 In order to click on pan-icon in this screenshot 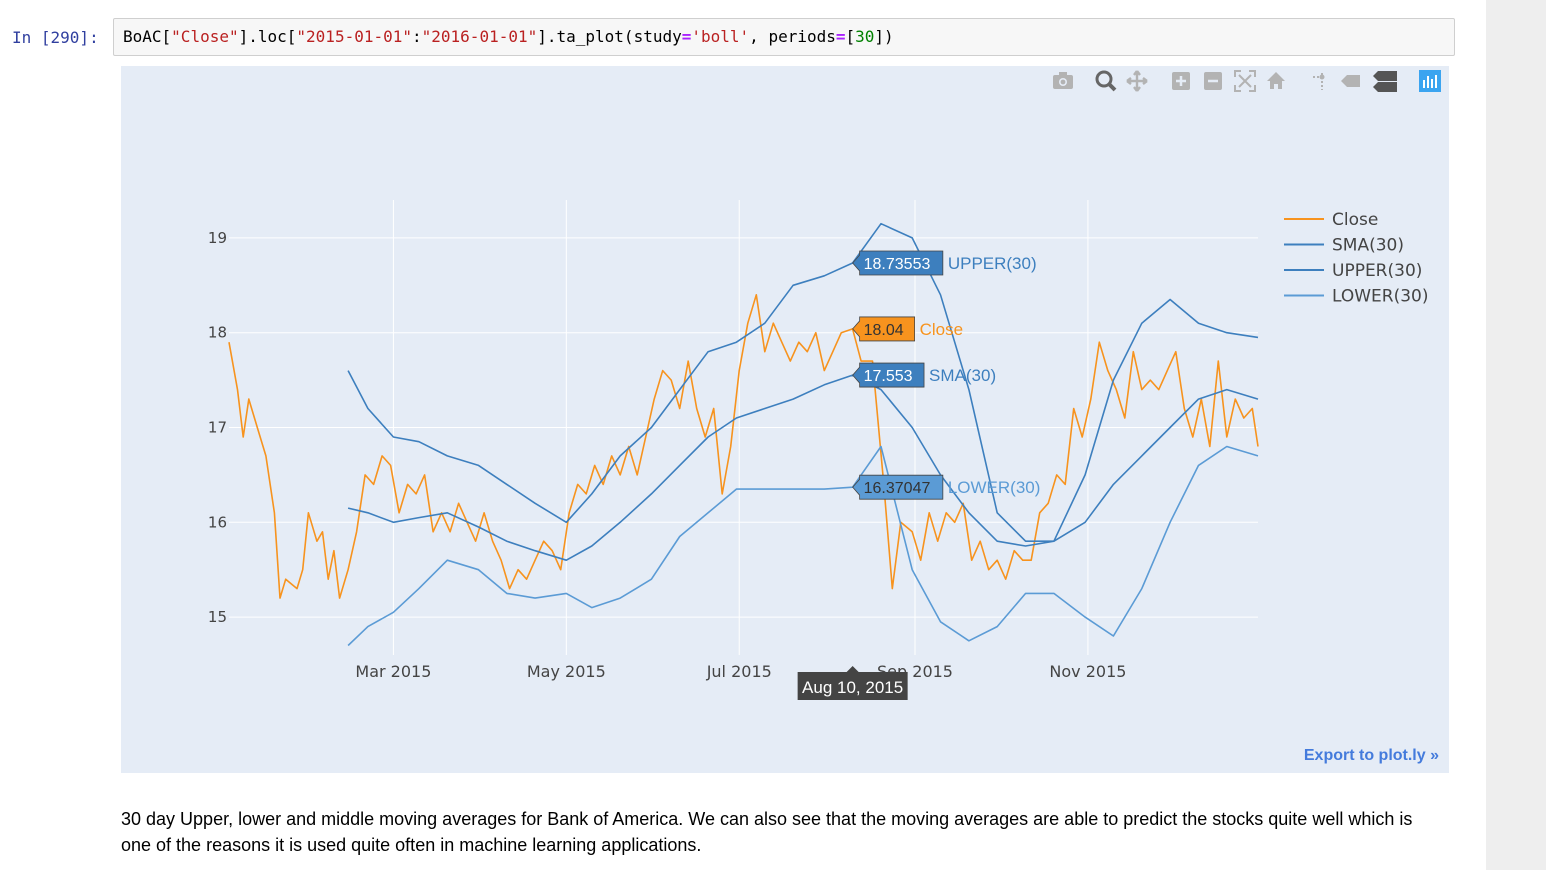, I will do `click(1137, 81)`.